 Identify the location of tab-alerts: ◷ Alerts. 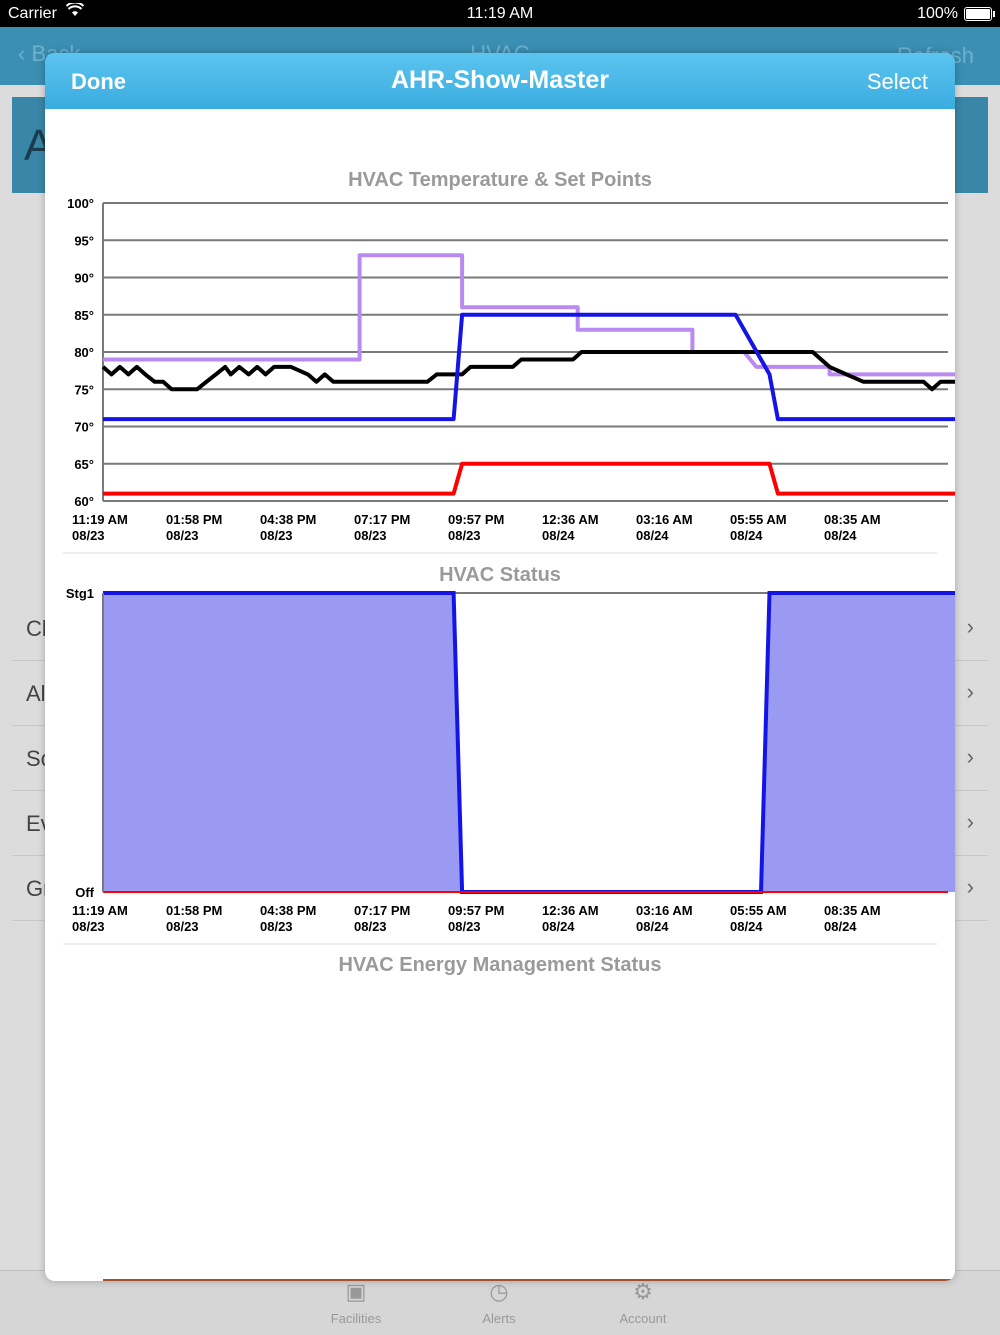
(499, 1302).